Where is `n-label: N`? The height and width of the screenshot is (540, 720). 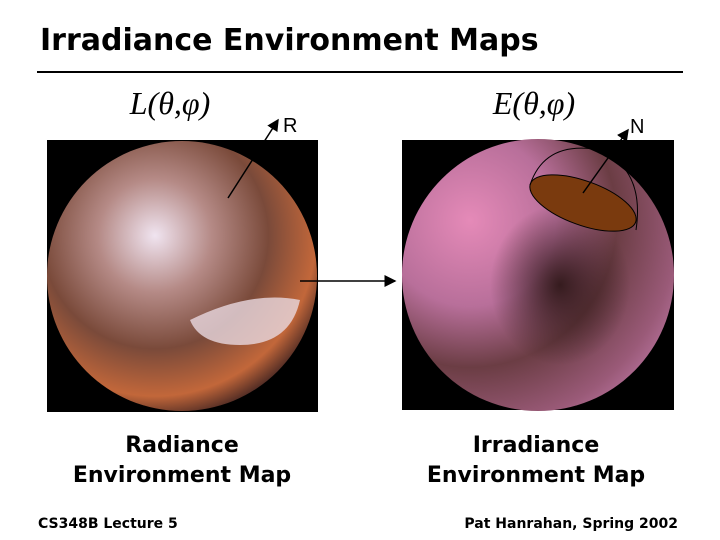
n-label: N is located at coordinates (637, 127).